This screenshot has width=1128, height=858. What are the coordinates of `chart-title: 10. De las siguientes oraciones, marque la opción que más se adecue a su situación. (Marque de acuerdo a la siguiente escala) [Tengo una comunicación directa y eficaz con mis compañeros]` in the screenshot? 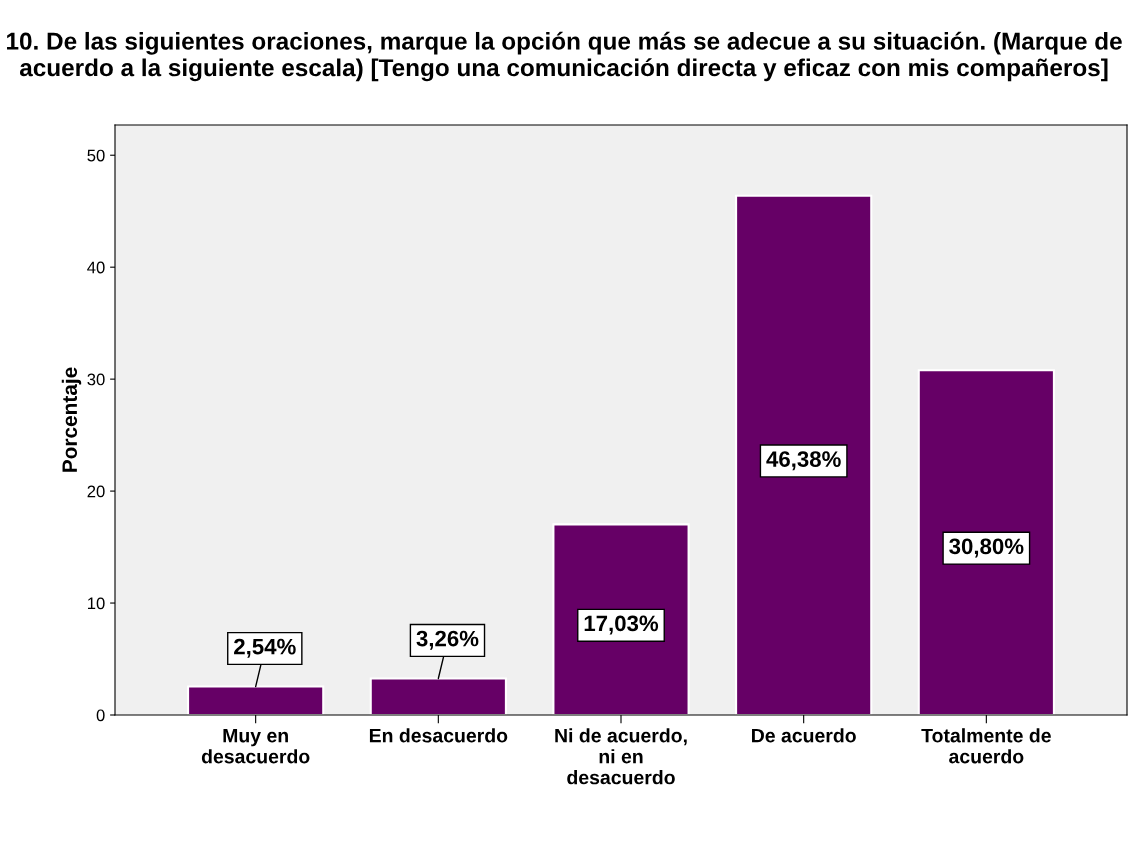 It's located at (564, 56).